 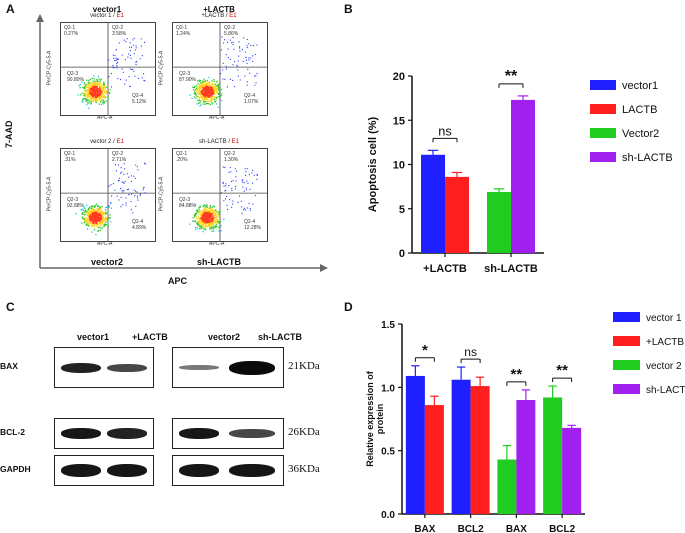 I want to click on y-axis-label: protein, so click(x=380, y=419).